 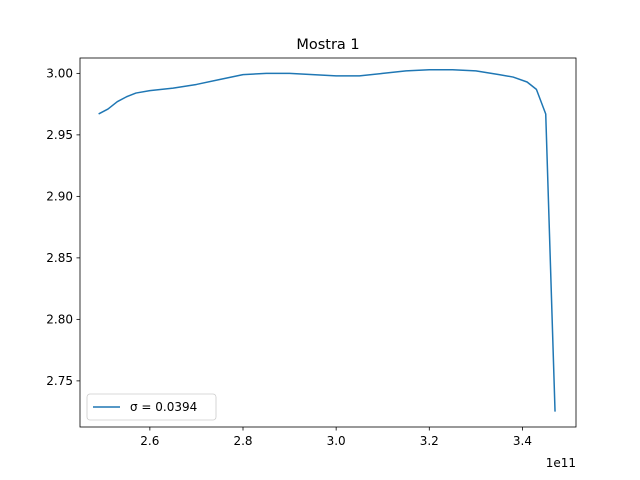 I want to click on x-tick-label: 3.2, so click(x=429, y=441).